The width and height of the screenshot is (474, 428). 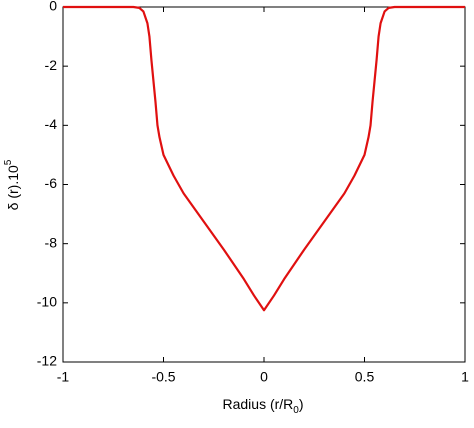 What do you see at coordinates (51, 65) in the screenshot?
I see `y-tick-label: -2` at bounding box center [51, 65].